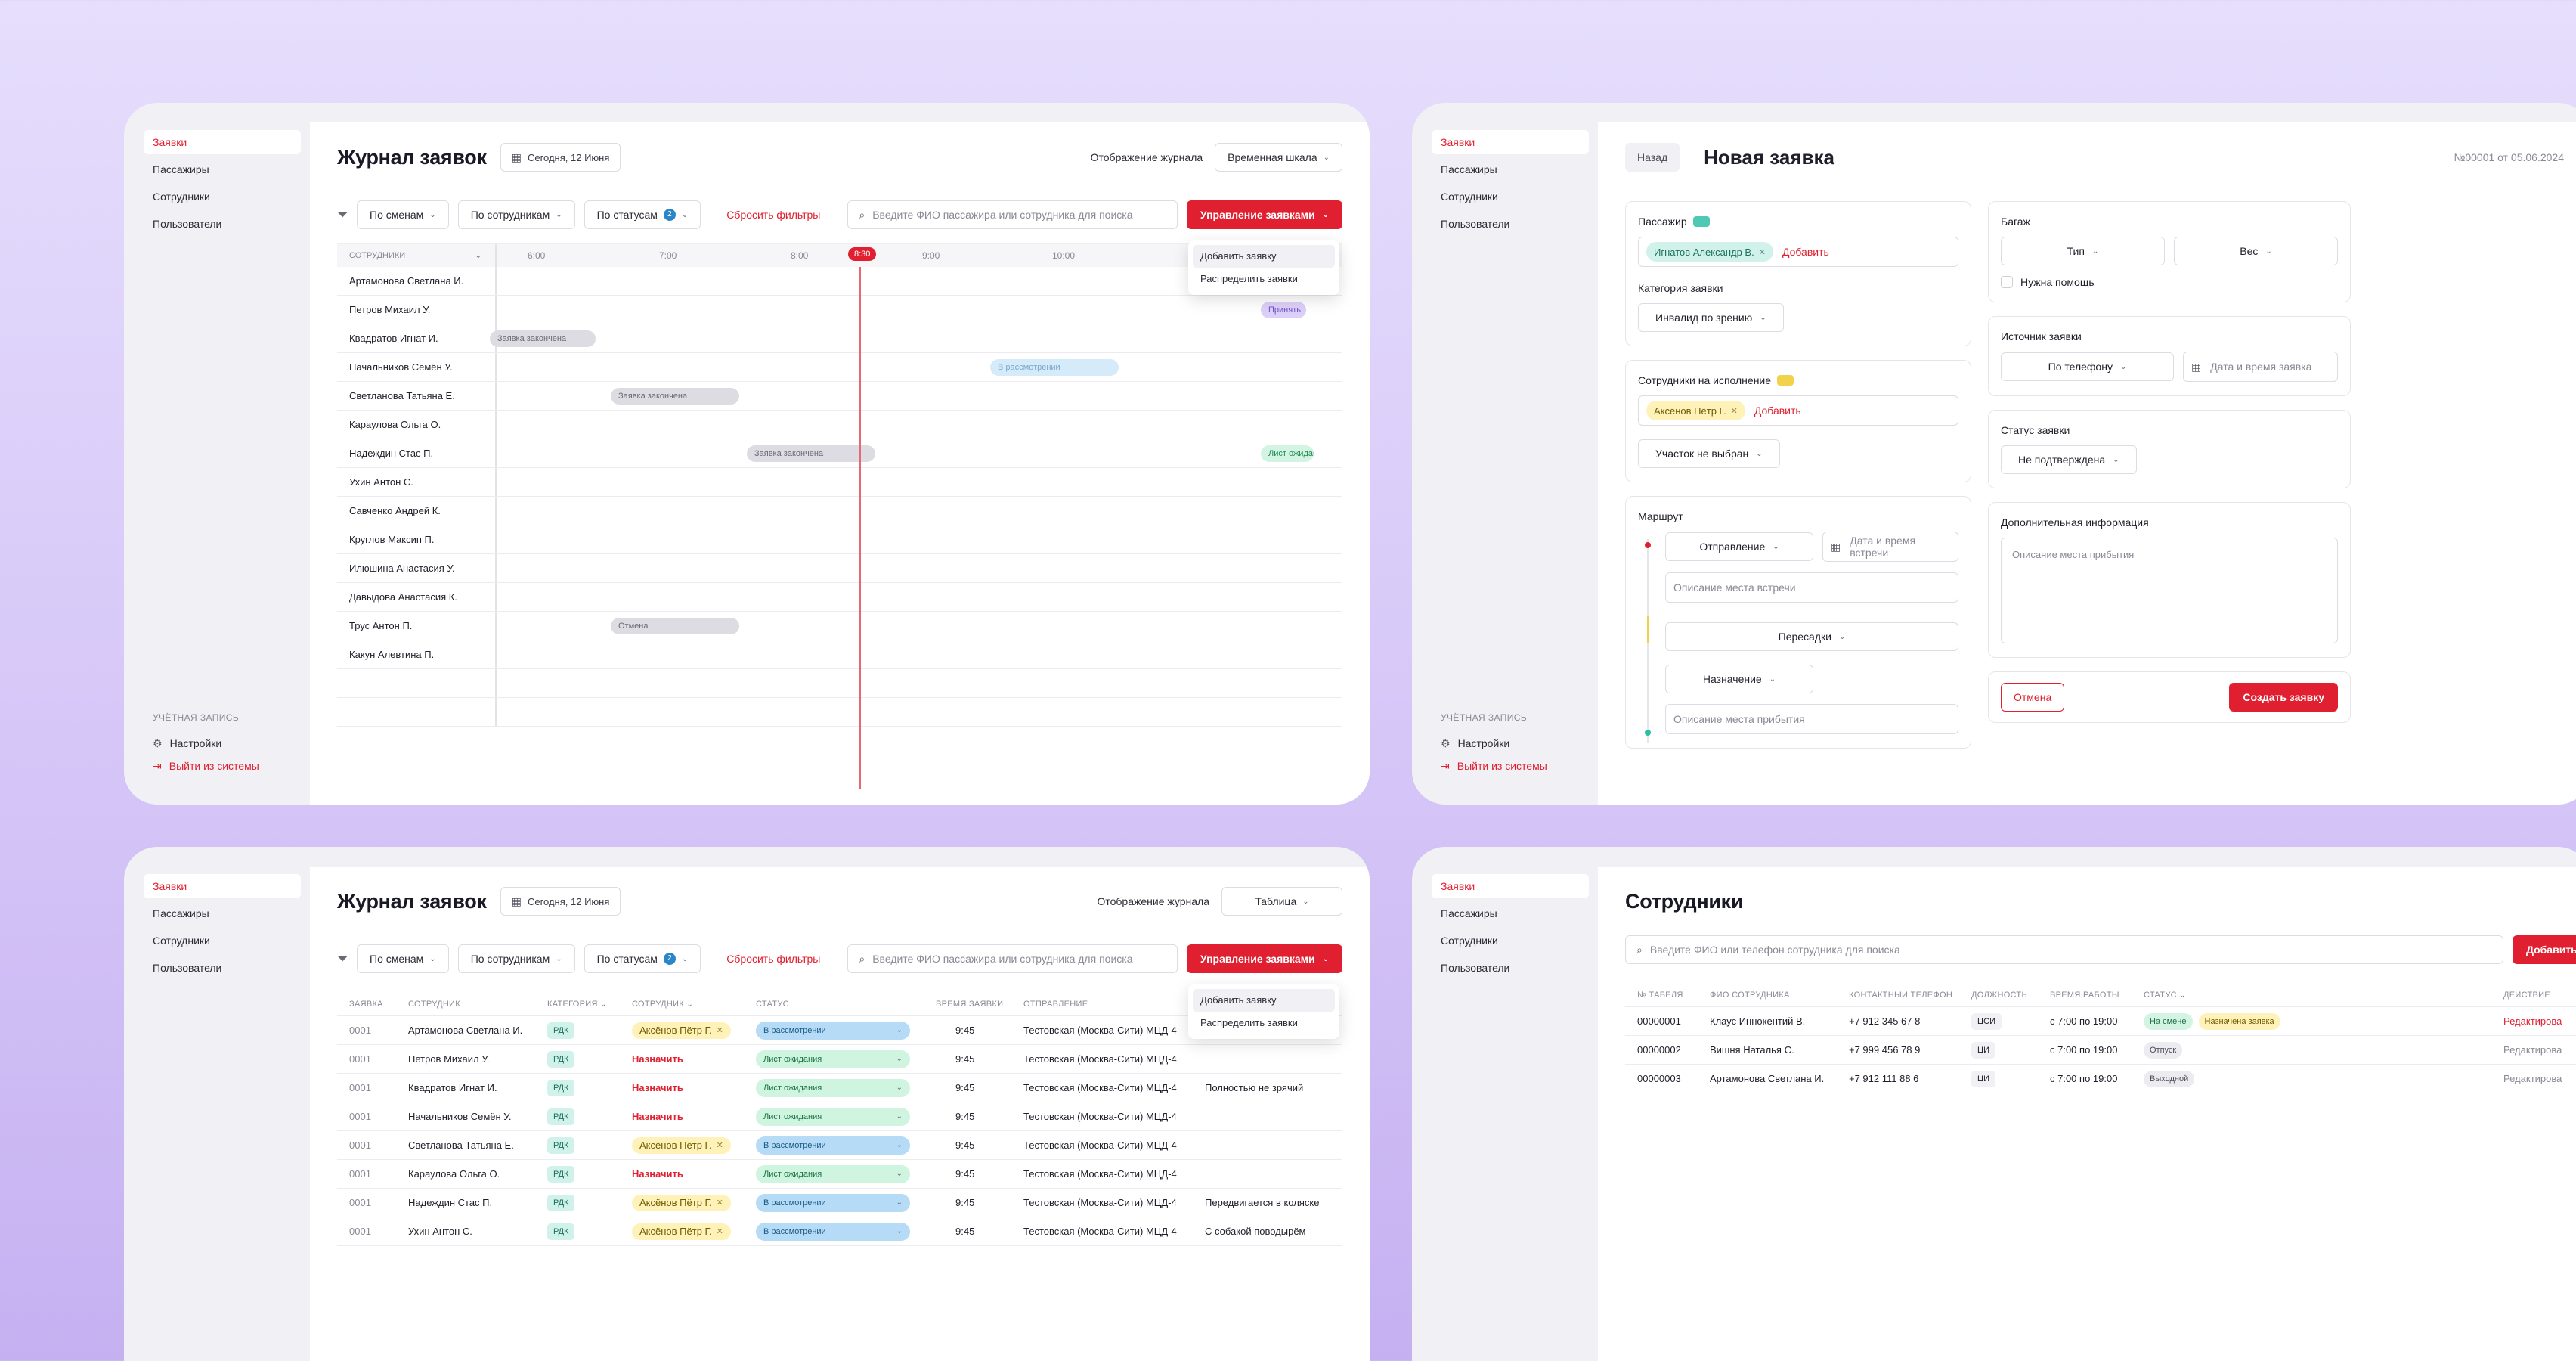 The width and height of the screenshot is (2576, 1361). What do you see at coordinates (675, 626) in the screenshot?
I see `timeline-request-bar: Отмена` at bounding box center [675, 626].